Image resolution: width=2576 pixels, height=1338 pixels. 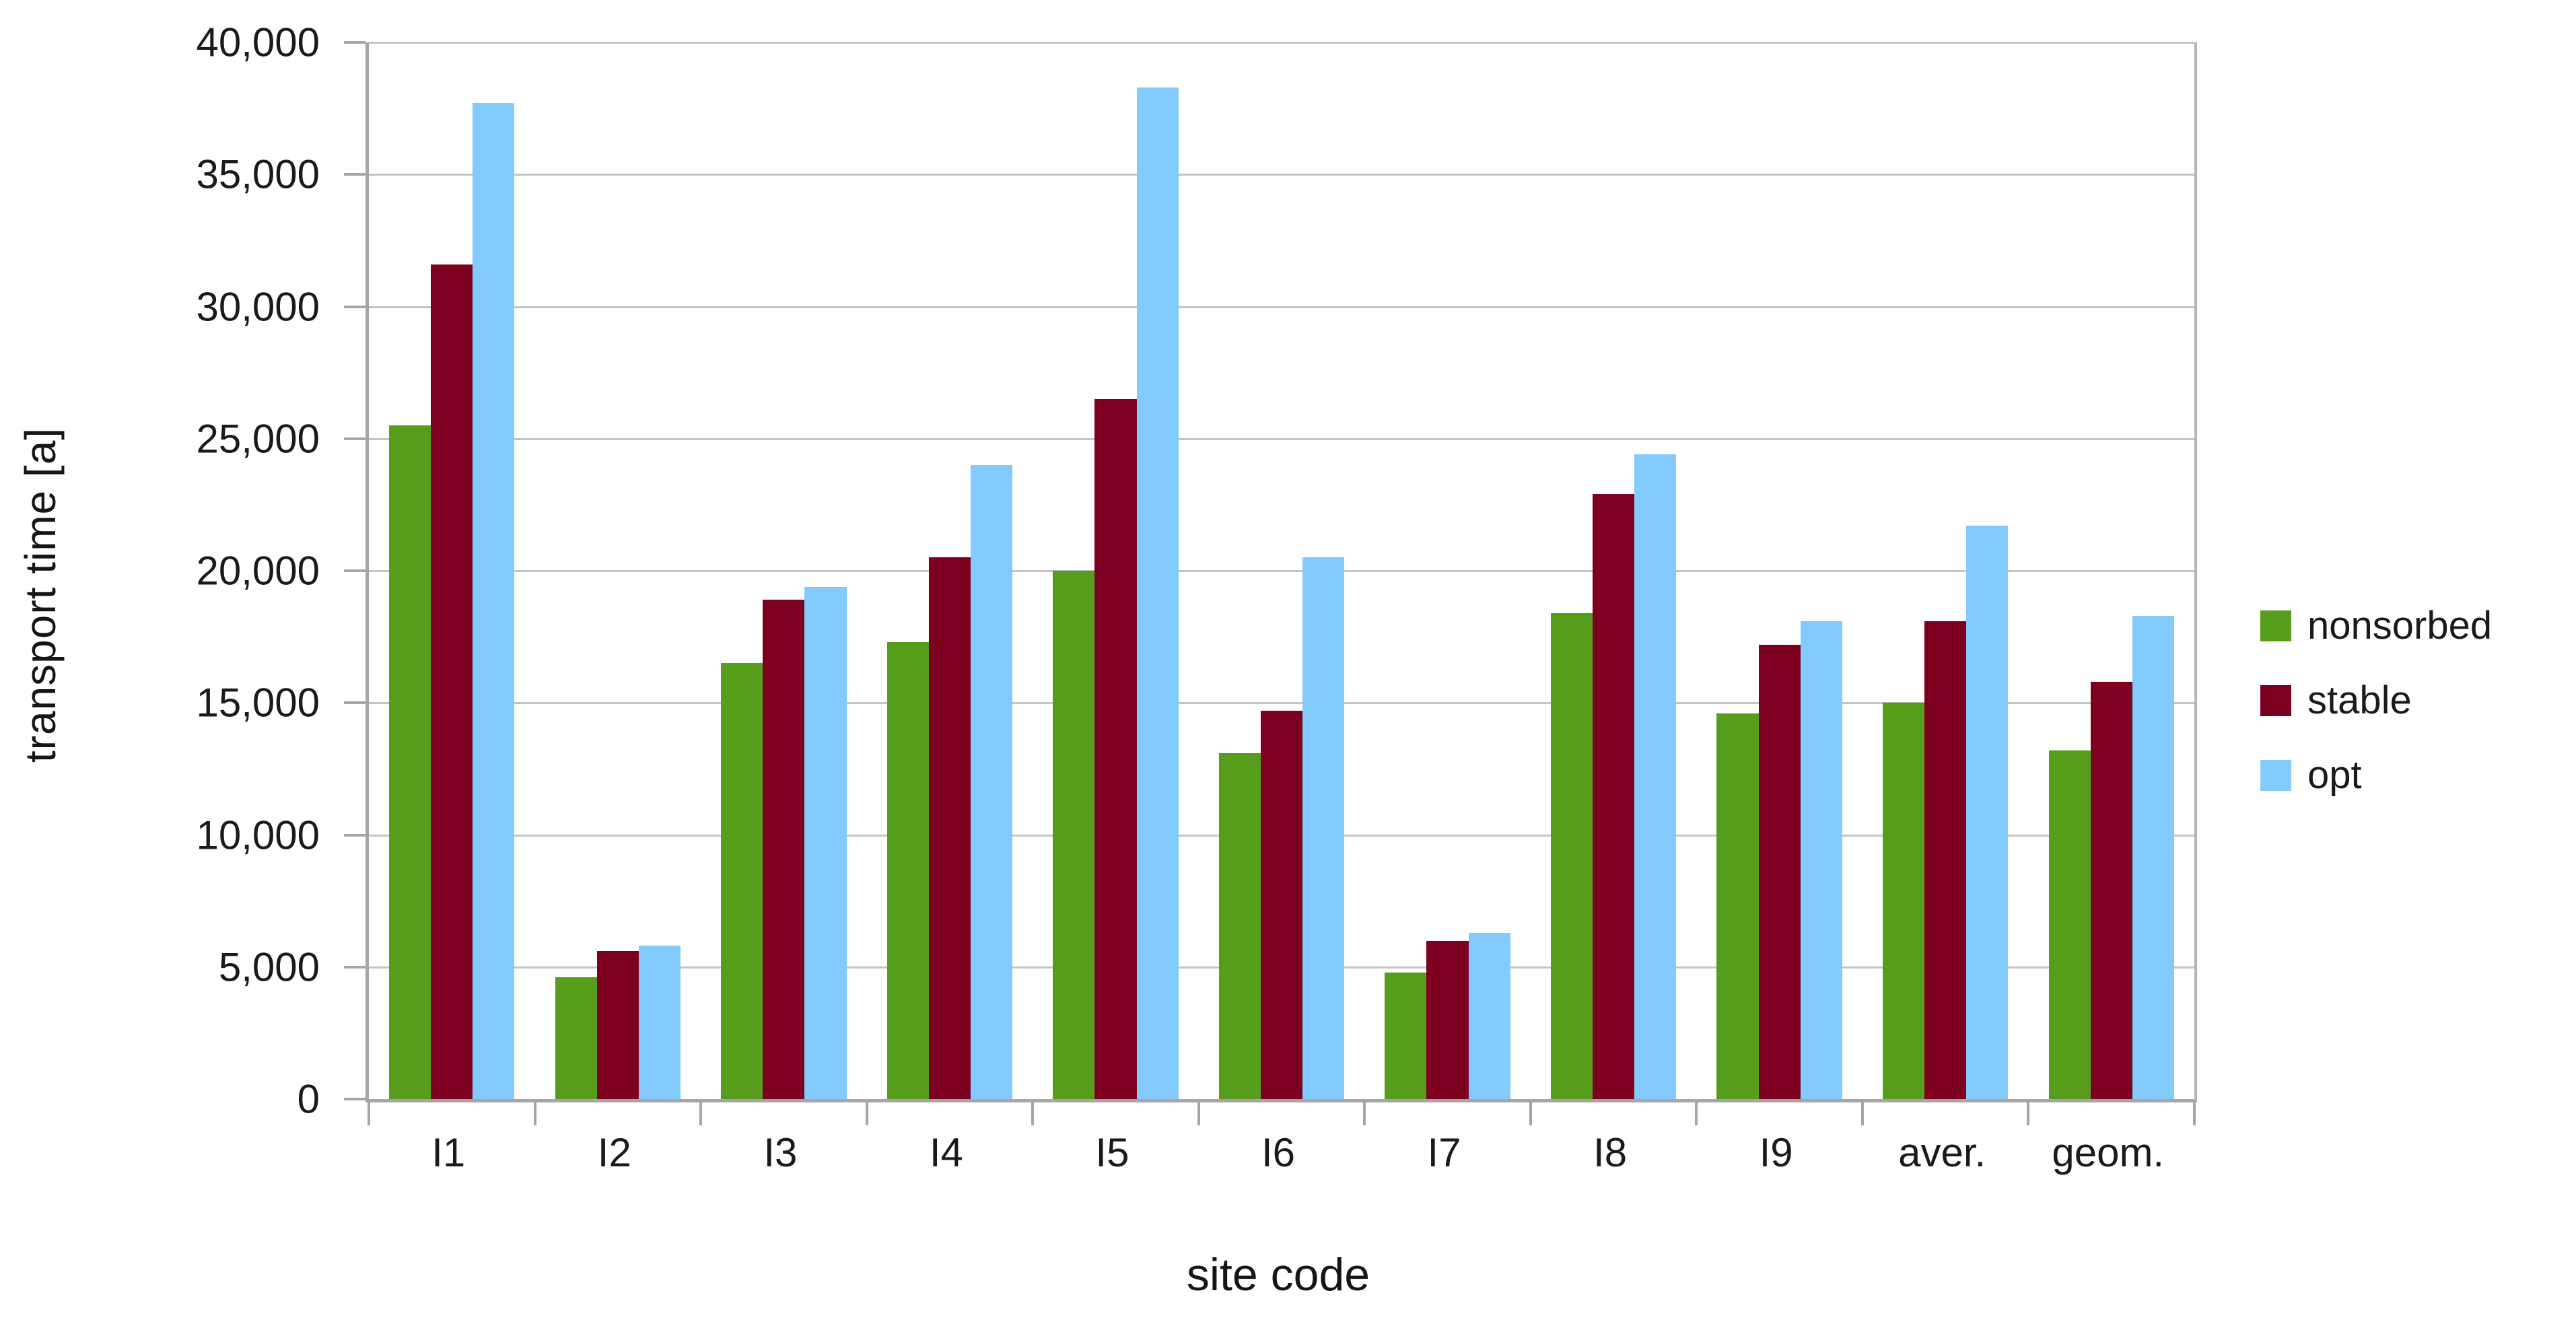 I want to click on bar-group-I6, so click(x=1282, y=570).